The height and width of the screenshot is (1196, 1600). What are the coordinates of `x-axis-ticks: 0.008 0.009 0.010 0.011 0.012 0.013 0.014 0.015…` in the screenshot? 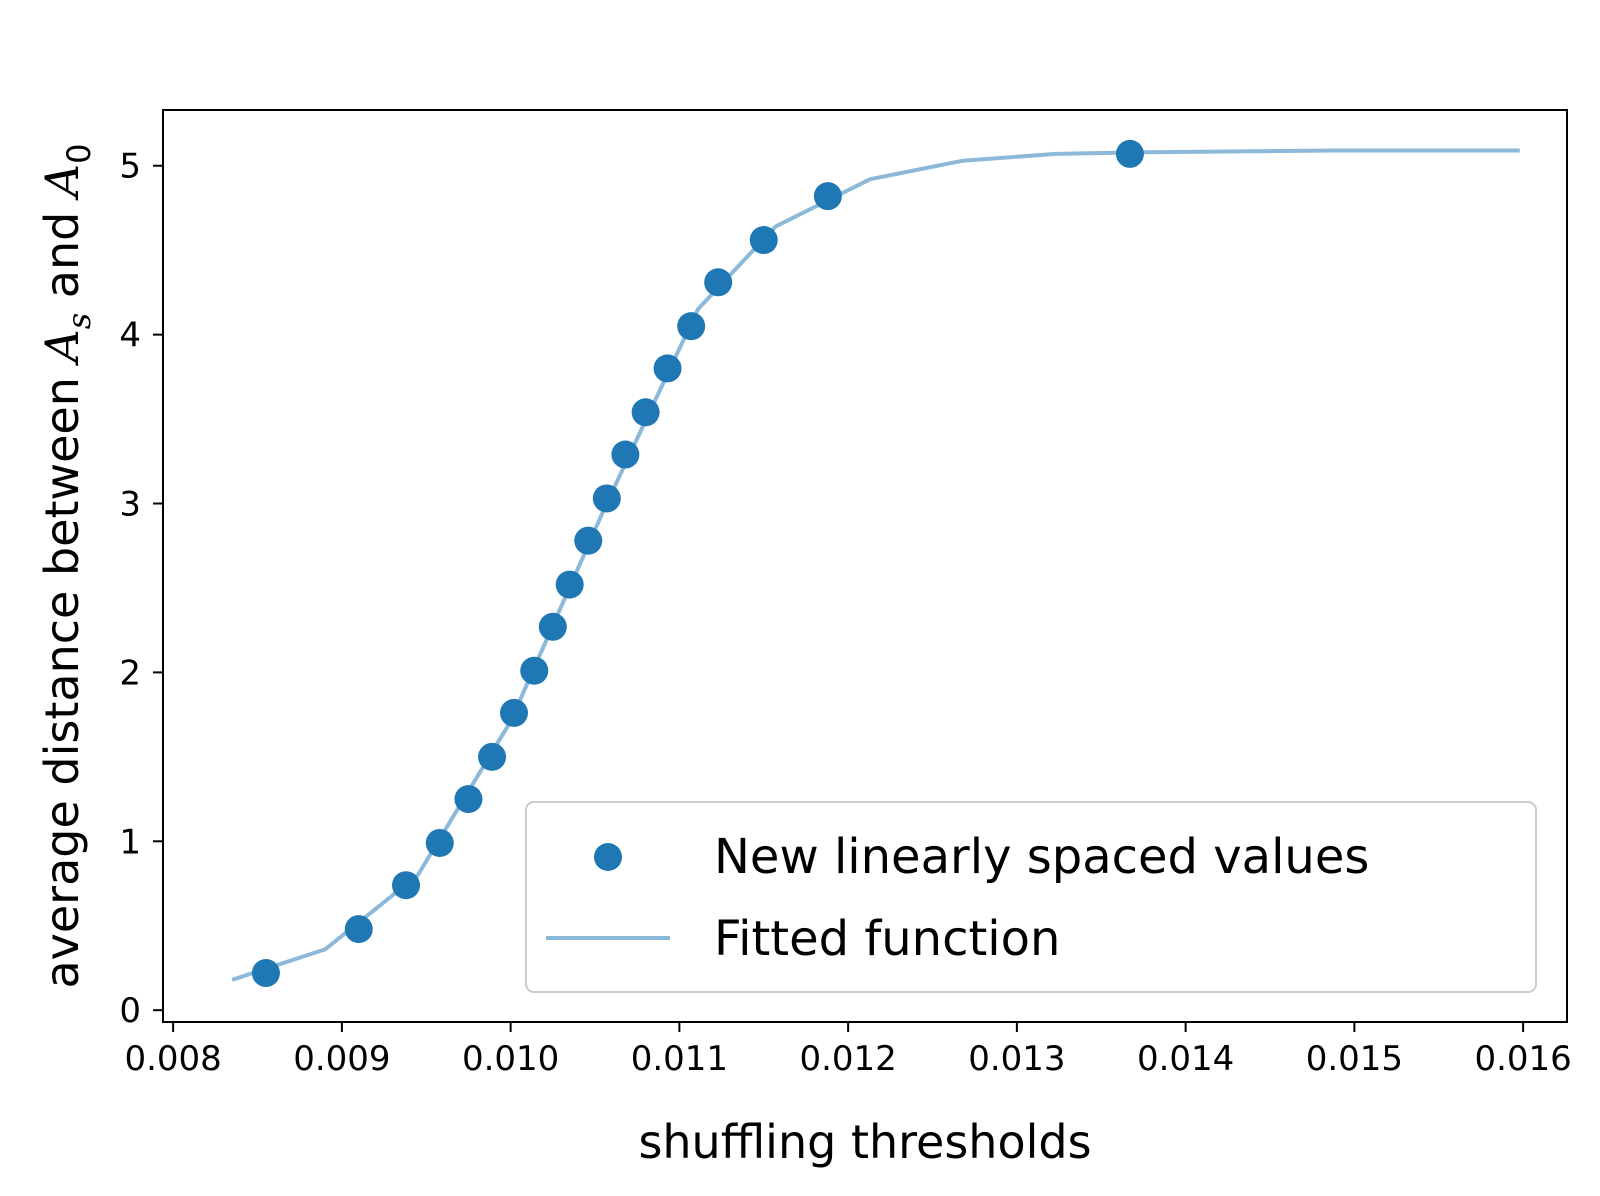 It's located at (848, 1050).